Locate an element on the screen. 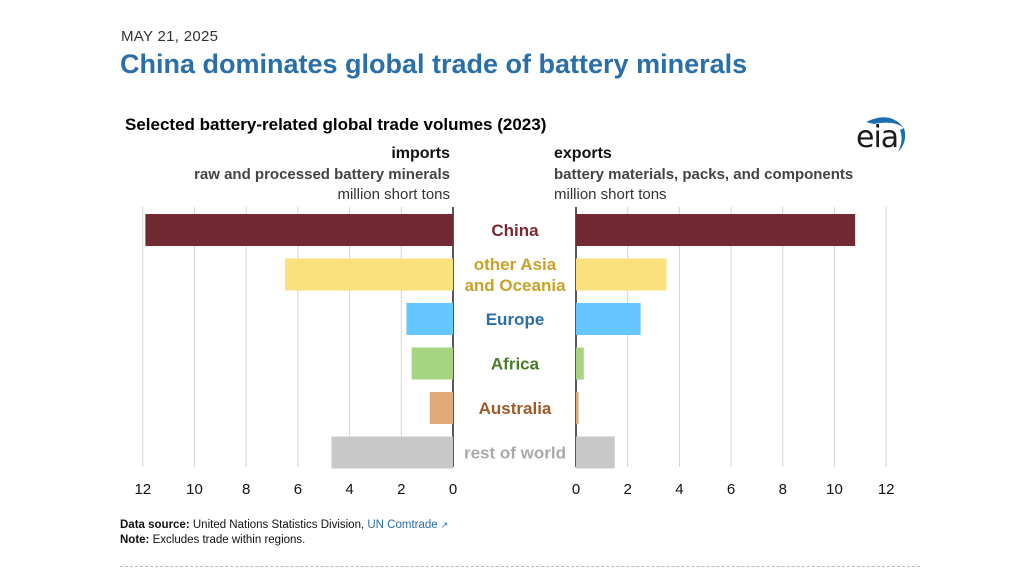 The height and width of the screenshot is (570, 1024). footer-divider is located at coordinates (520, 566).